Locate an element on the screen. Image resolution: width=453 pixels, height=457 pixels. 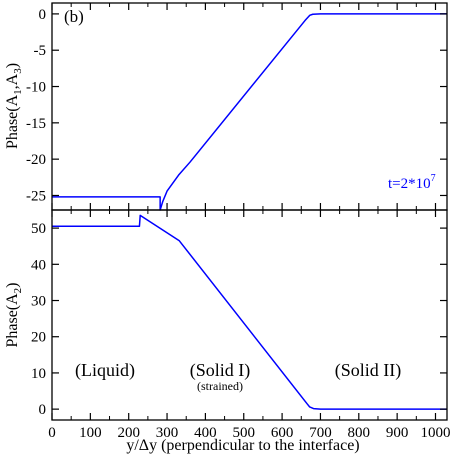
bottom-ylabel-close: ) is located at coordinates (12, 284).